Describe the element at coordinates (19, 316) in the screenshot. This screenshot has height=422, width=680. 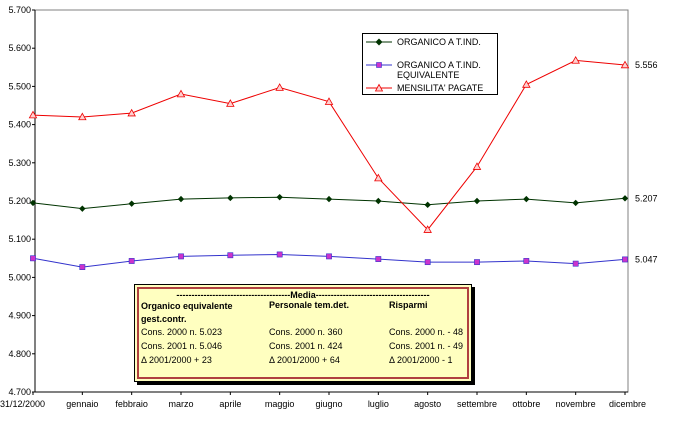
I see `y-tick-label: 4.900` at that location.